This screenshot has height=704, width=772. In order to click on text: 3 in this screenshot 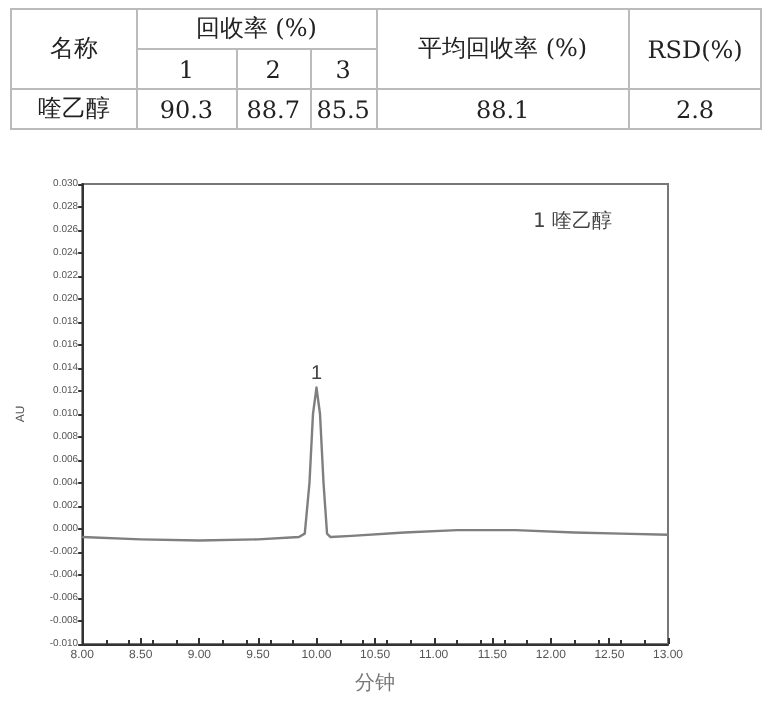, I will do `click(343, 69)`.